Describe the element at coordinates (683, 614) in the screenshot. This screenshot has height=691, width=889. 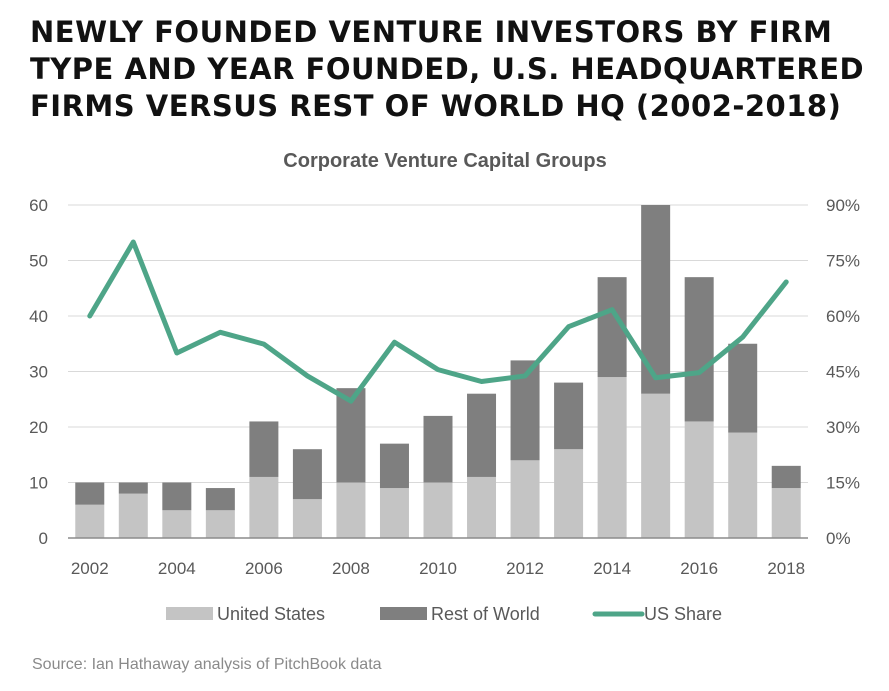
I see `legend-label-us-share: US Share` at that location.